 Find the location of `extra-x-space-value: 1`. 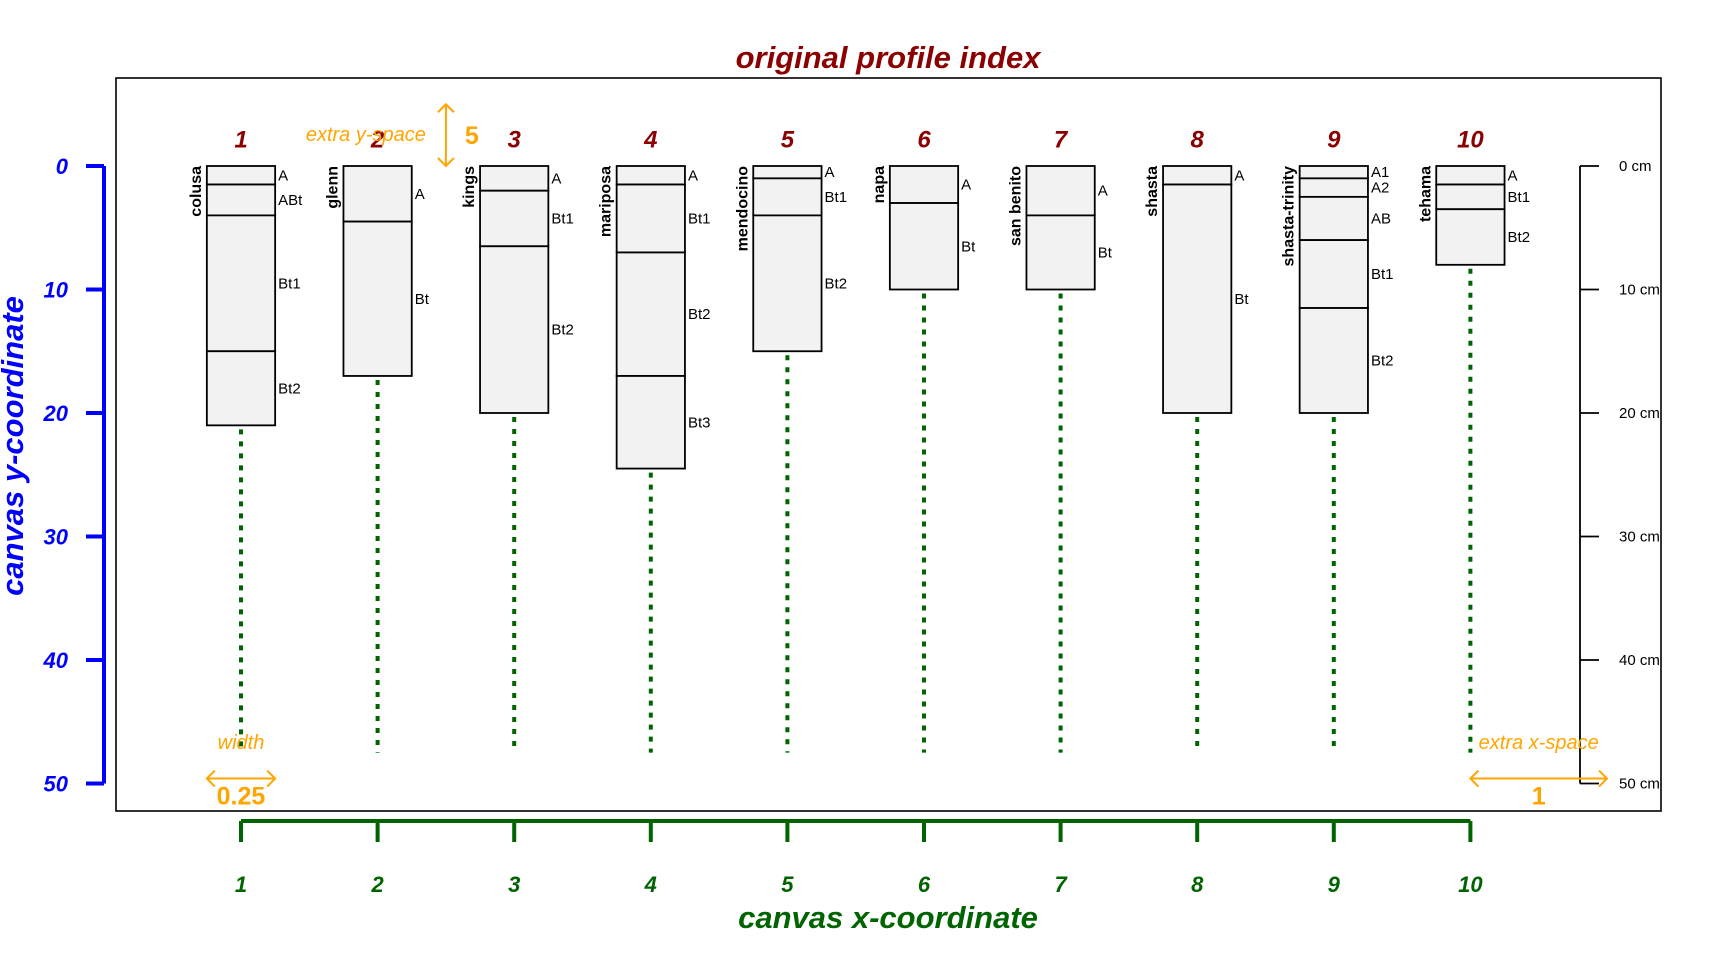

extra-x-space-value: 1 is located at coordinates (1539, 796).